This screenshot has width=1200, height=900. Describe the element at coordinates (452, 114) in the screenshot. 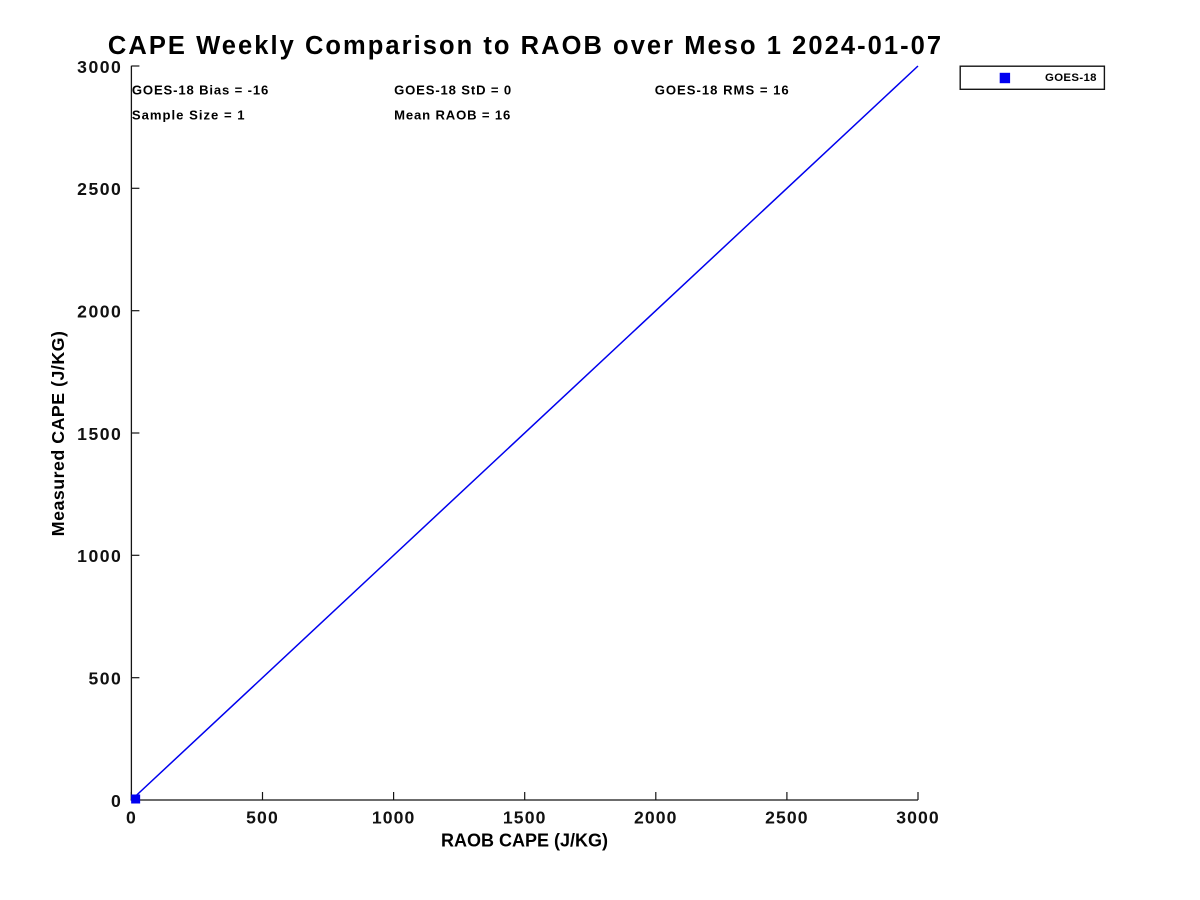

I see `svg-text: Mean RAOB = 16` at that location.